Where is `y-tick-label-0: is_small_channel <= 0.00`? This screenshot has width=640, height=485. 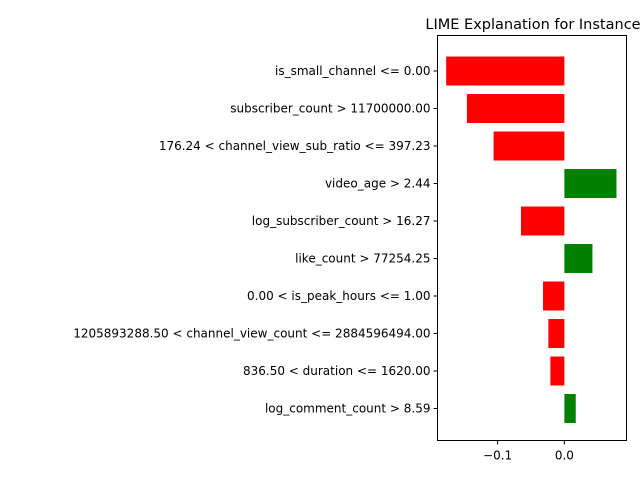
y-tick-label-0: is_small_channel <= 0.00 is located at coordinates (353, 71).